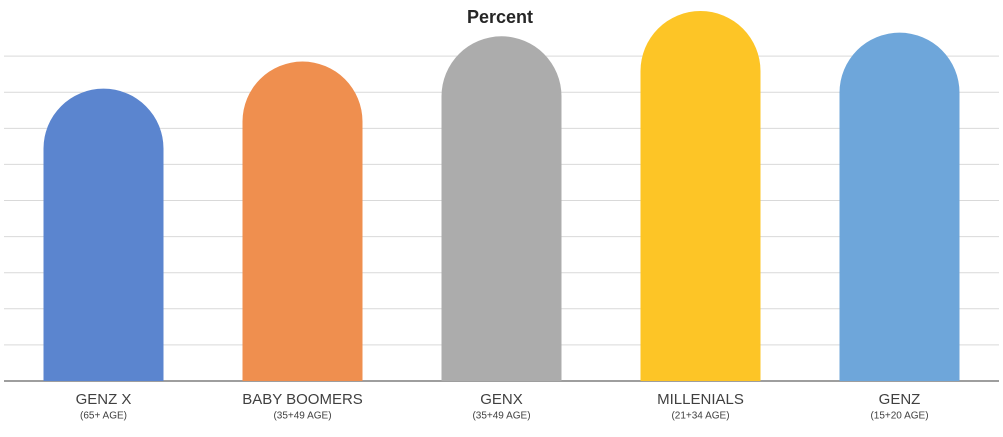  I want to click on x-tick-note: (15+20 AGE), so click(899, 416).